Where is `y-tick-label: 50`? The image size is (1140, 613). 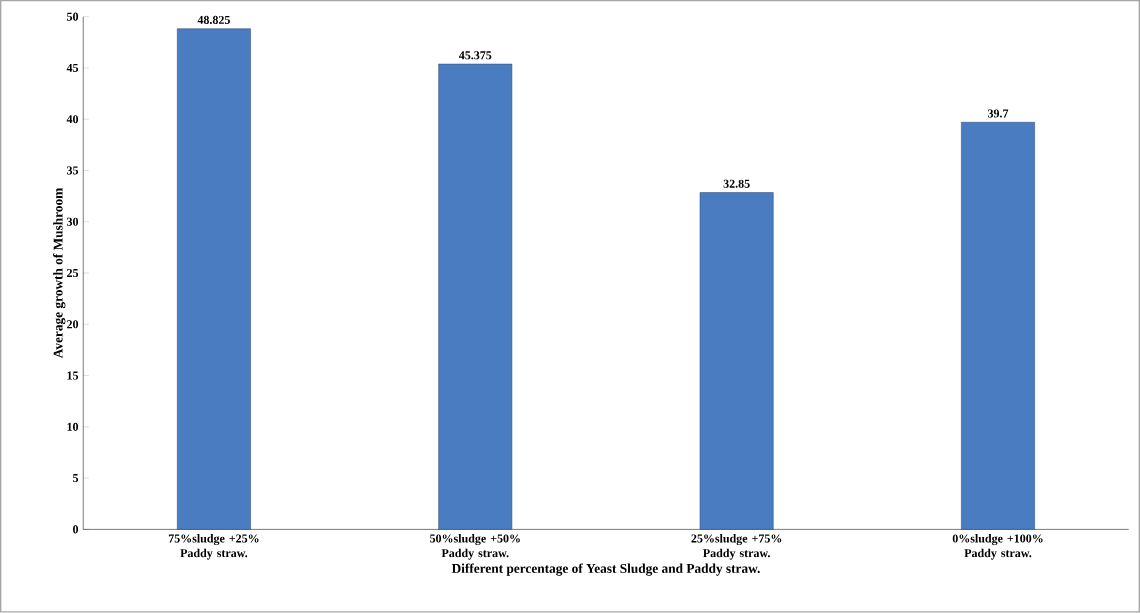
y-tick-label: 50 is located at coordinates (73, 16).